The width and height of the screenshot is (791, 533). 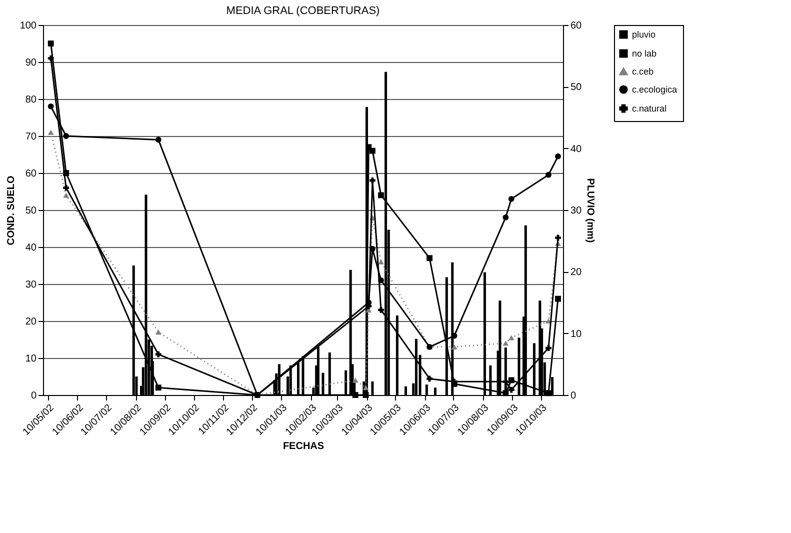 I want to click on y-tick-label: 70, so click(x=31, y=137).